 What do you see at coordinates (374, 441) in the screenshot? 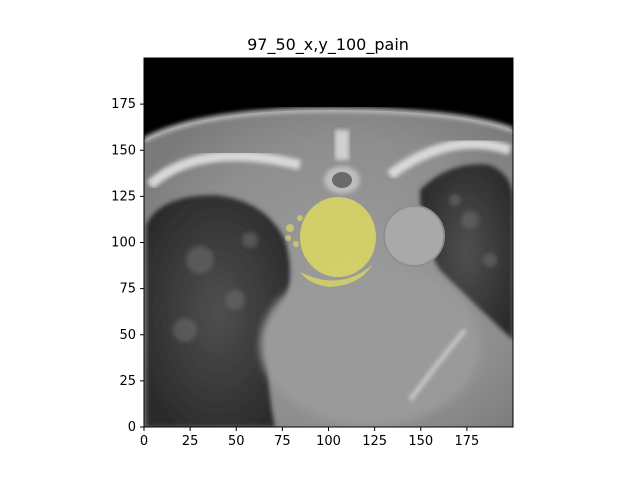
I see `x-tick-label: 125` at bounding box center [374, 441].